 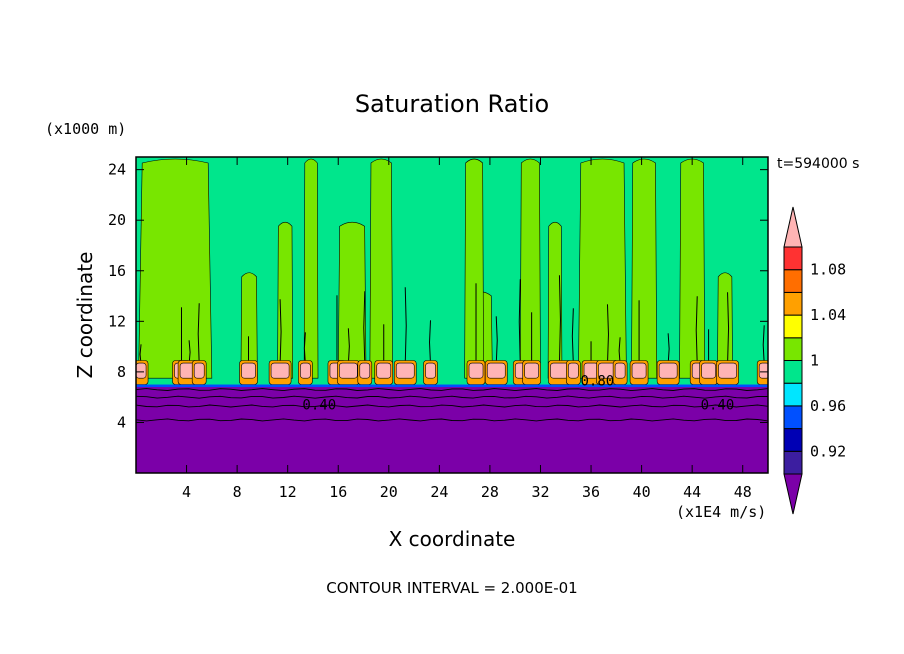 I want to click on x-unit-label: (x1E4 m/s), so click(x=721, y=512).